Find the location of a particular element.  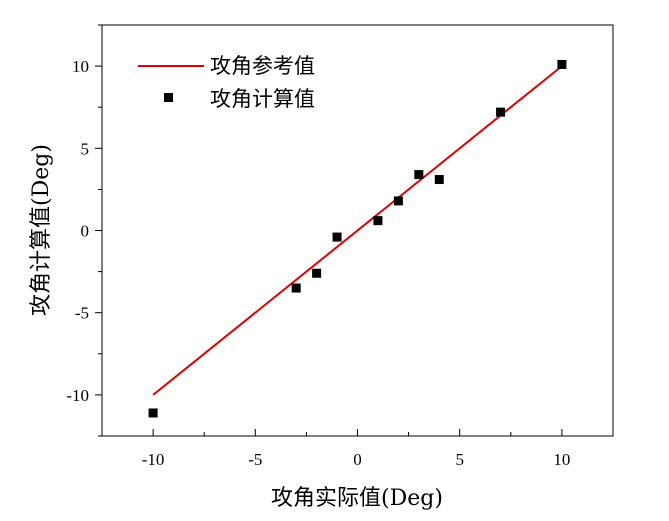

legend-label-computed: 攻角计算值 is located at coordinates (262, 99).